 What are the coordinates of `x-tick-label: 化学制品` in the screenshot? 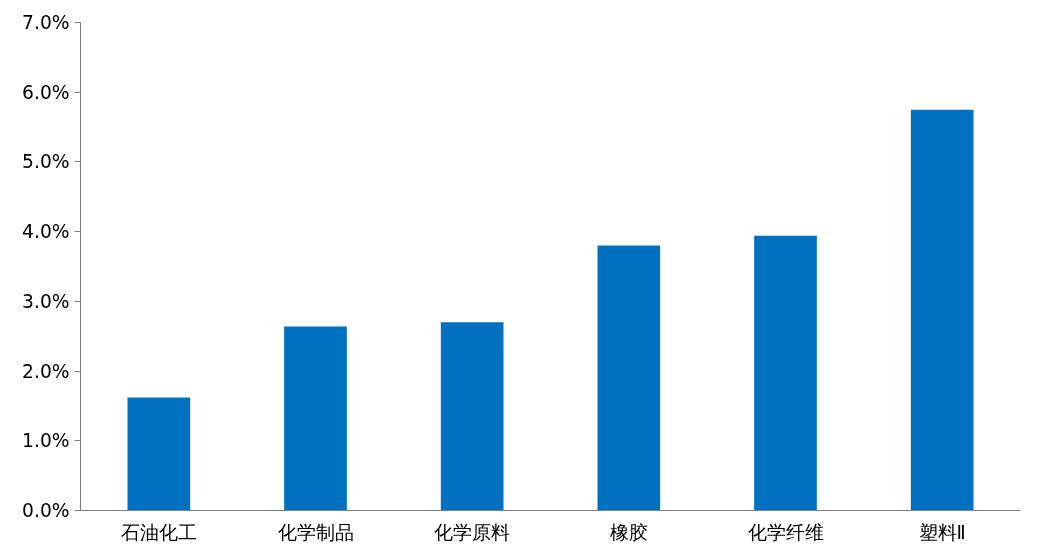 It's located at (315, 532).